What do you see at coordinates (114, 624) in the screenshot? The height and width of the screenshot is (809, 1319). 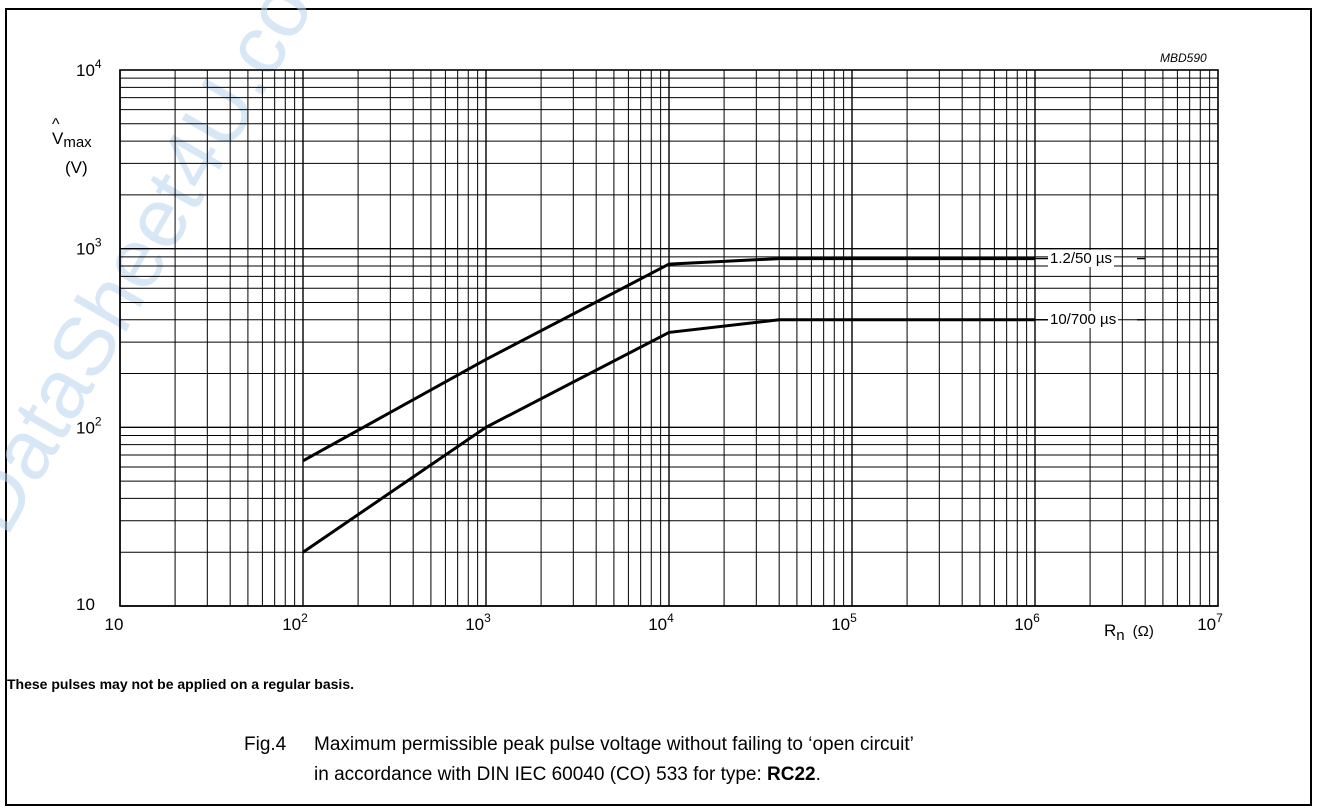 I see `x-tick-label: 10` at bounding box center [114, 624].